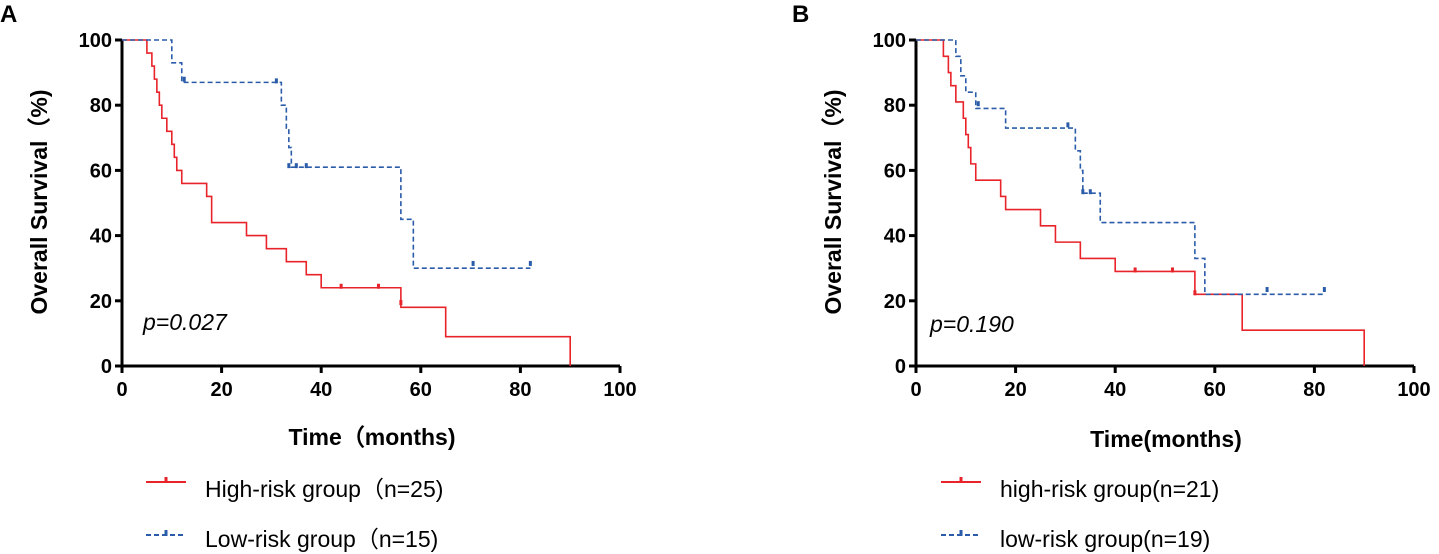 The width and height of the screenshot is (1439, 554). I want to click on panel-b-x-axis-title: Time(months), so click(1166, 439).